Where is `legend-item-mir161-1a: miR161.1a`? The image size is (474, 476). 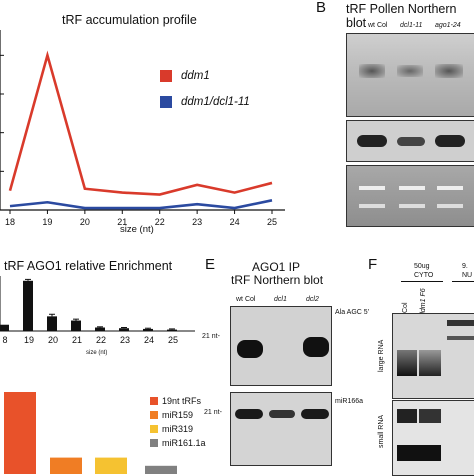
legend-item-mir161-1a: miR161.1a is located at coordinates (178, 443).